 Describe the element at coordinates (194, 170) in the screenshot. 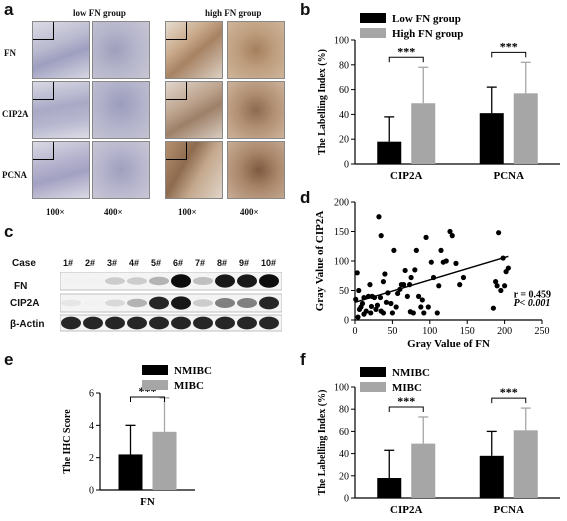

I see `ihc-image-high-pcna-100x` at that location.